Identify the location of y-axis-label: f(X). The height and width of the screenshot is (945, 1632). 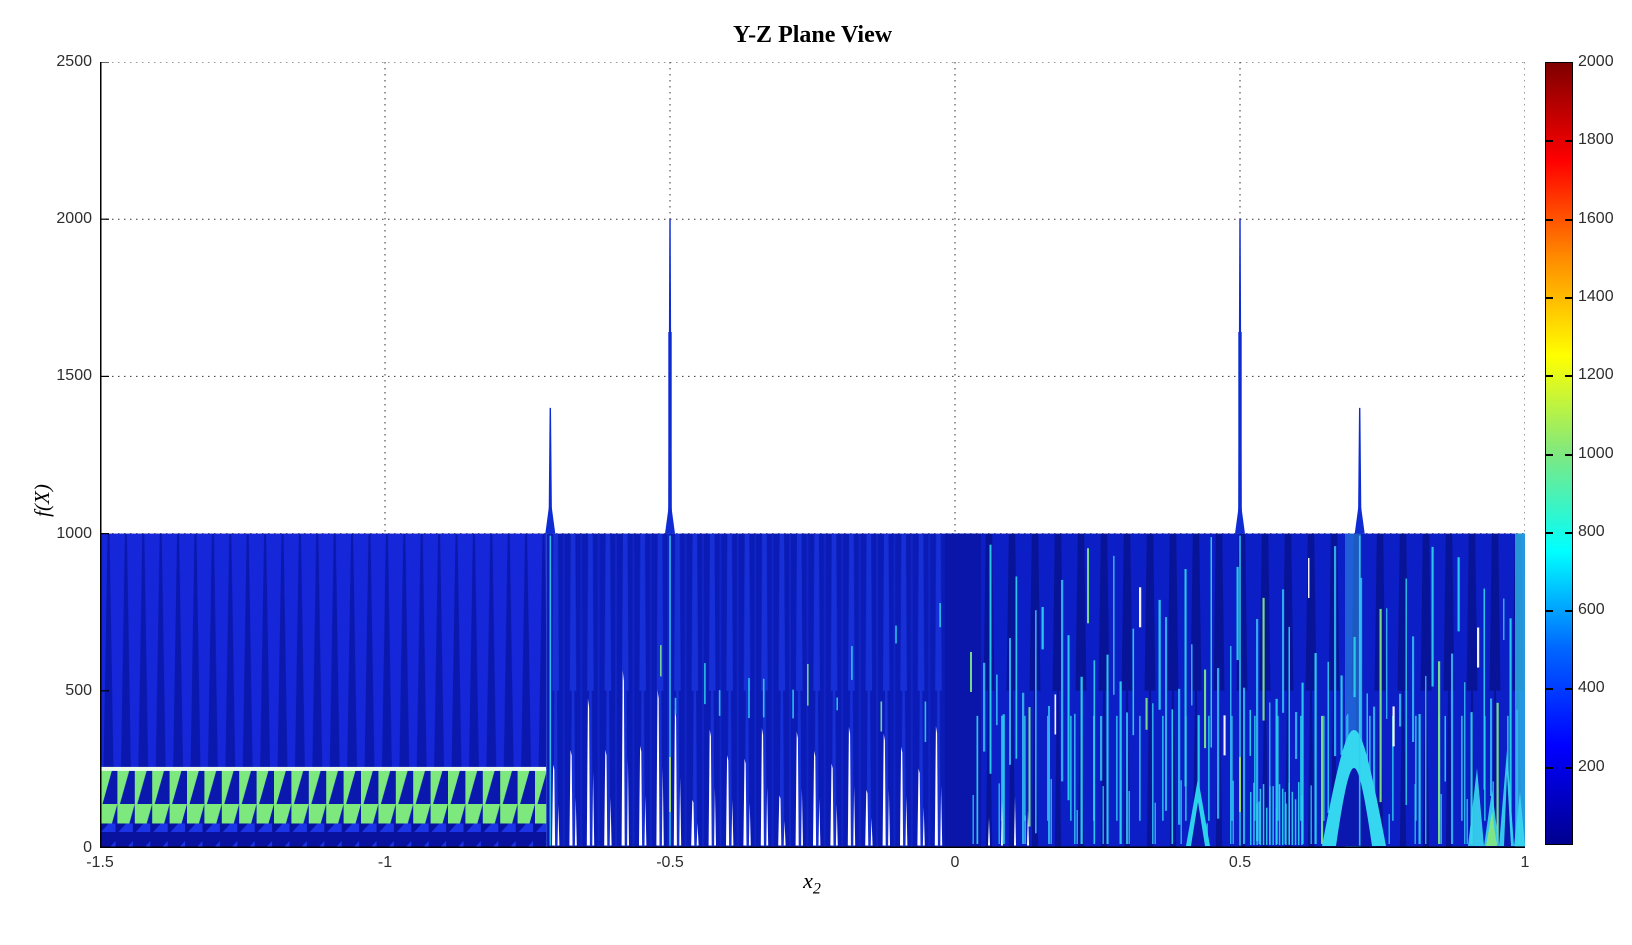
(41, 500).